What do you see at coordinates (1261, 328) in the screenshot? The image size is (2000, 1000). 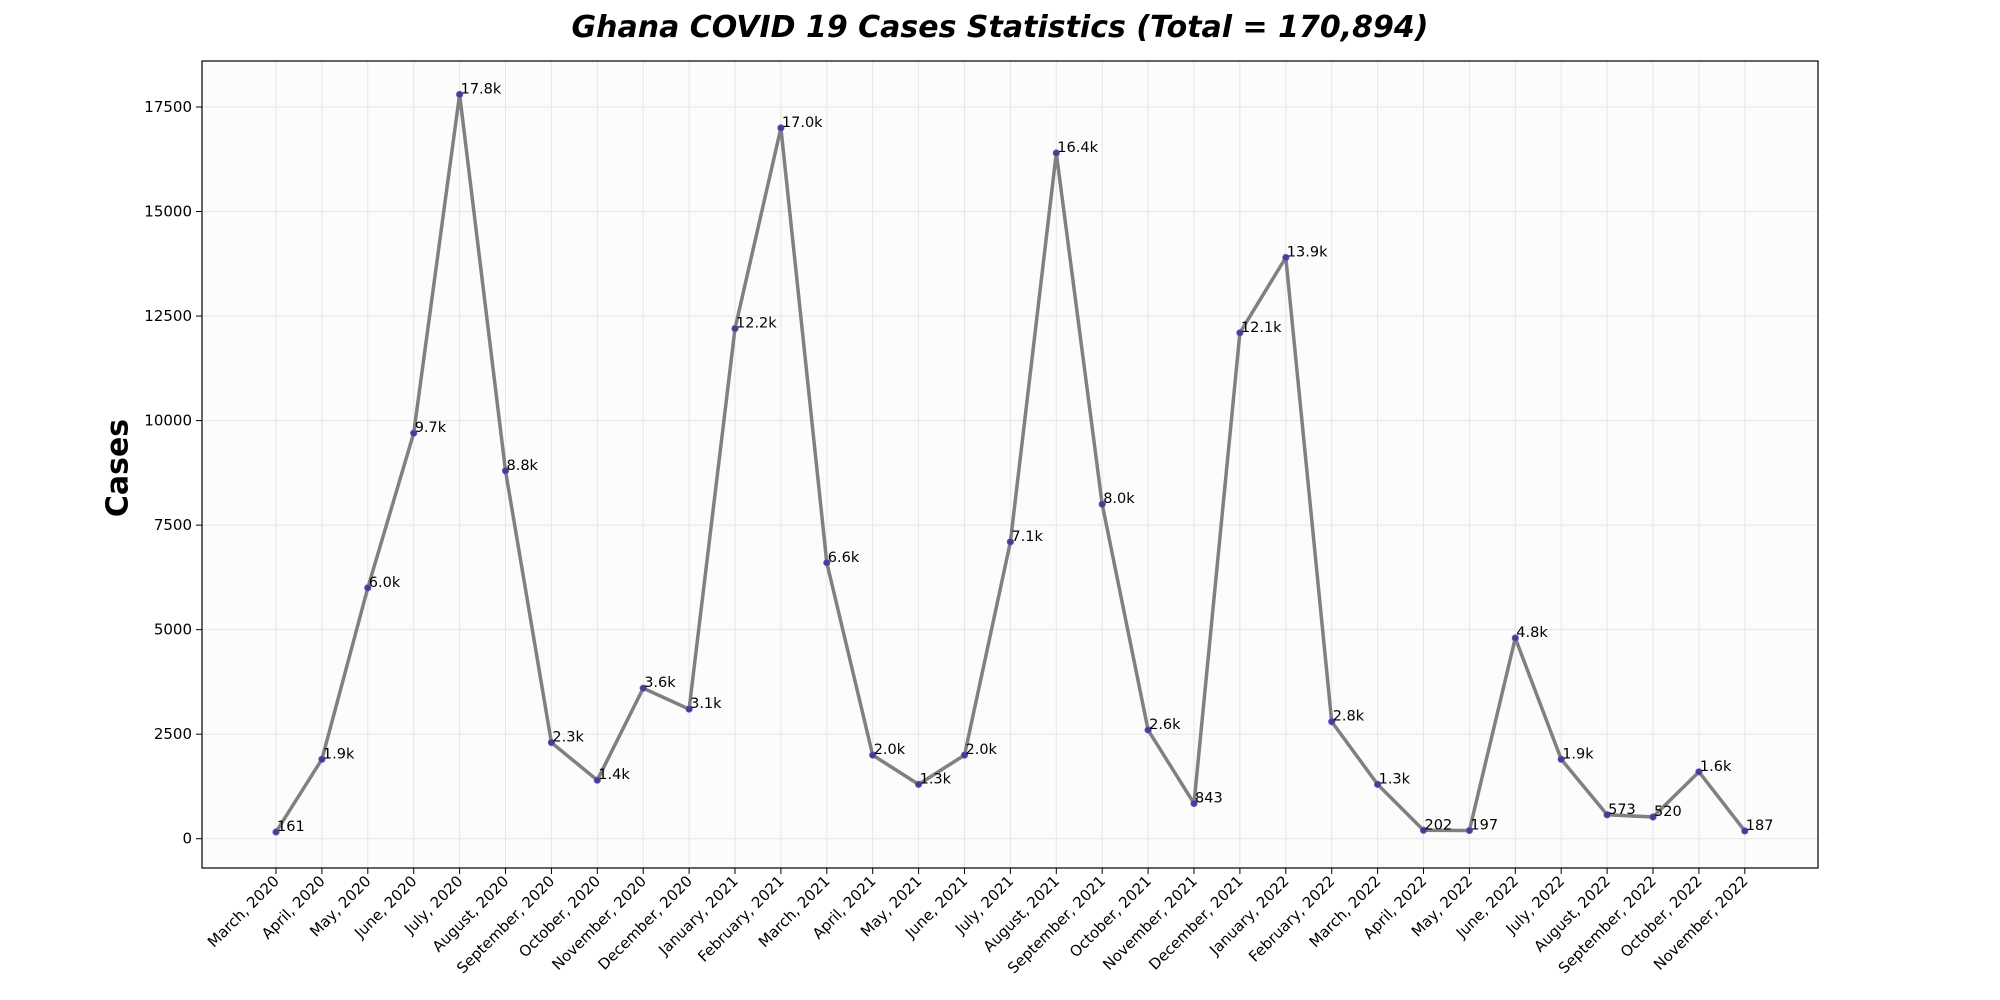 I see `data-label: 12.1k` at bounding box center [1261, 328].